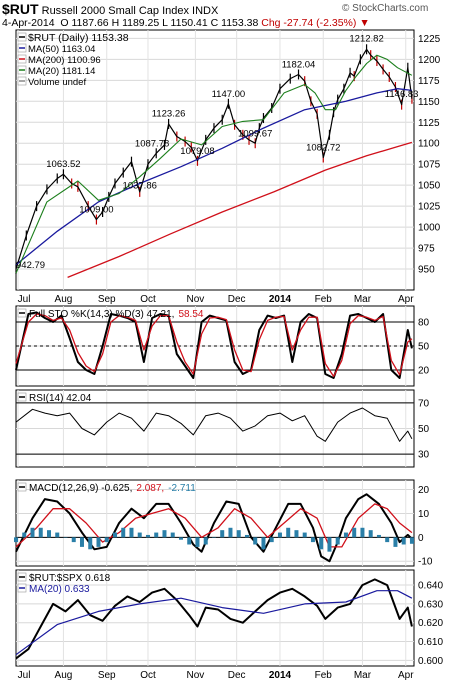  What do you see at coordinates (169, 114) in the screenshot?
I see `price-annotation: 1123.26` at bounding box center [169, 114].